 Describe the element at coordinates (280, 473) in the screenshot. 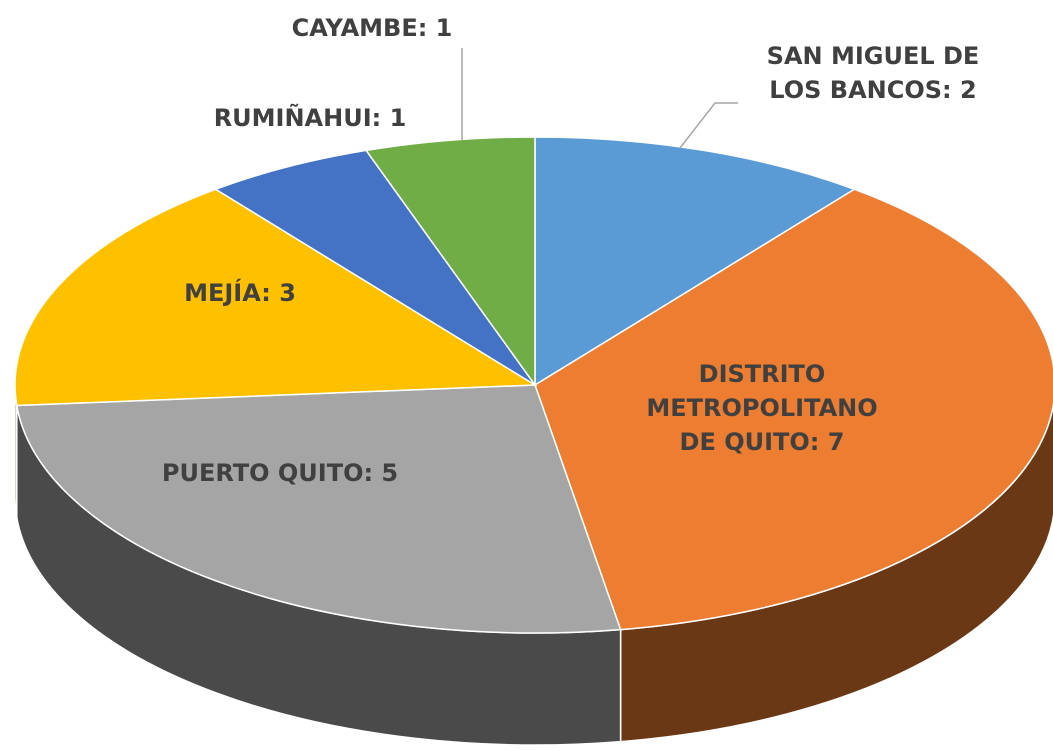

I see `data-label: PUERTO QUITO: 5` at that location.